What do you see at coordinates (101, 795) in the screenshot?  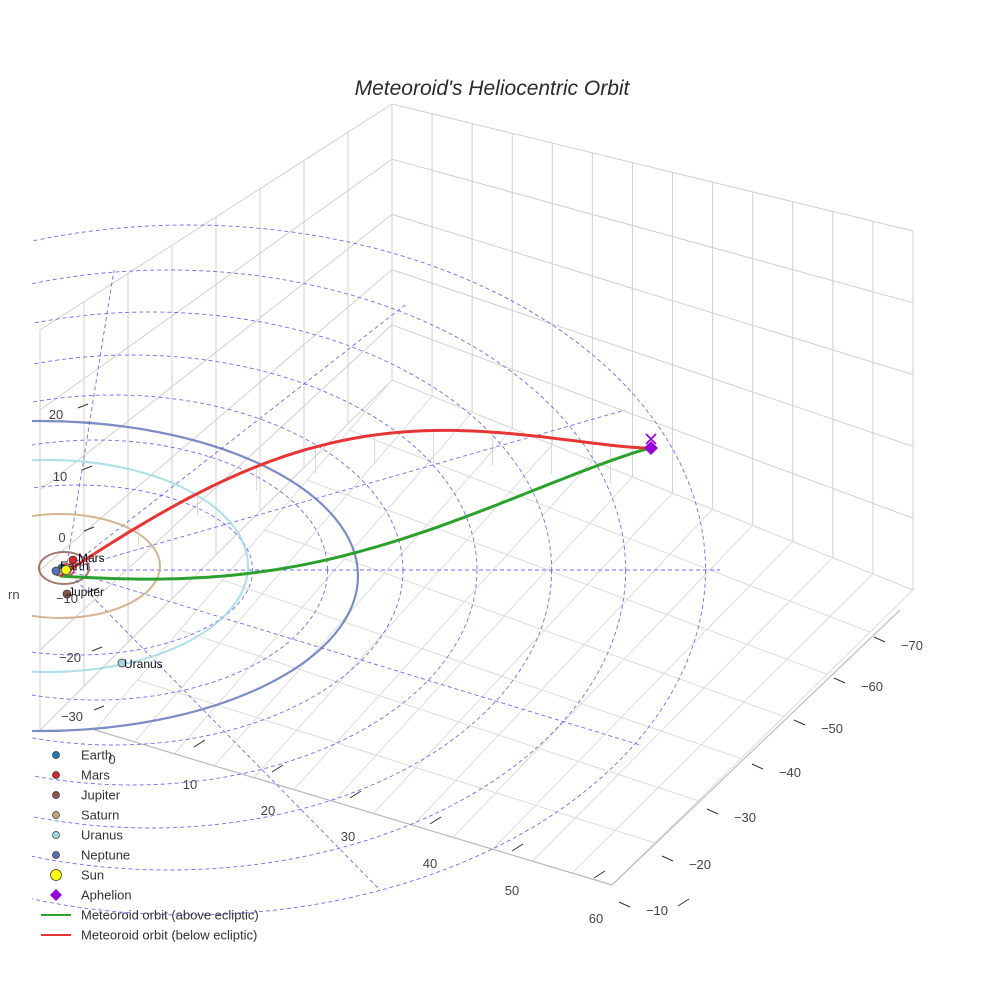 I see `legend-label: Jupiter` at bounding box center [101, 795].